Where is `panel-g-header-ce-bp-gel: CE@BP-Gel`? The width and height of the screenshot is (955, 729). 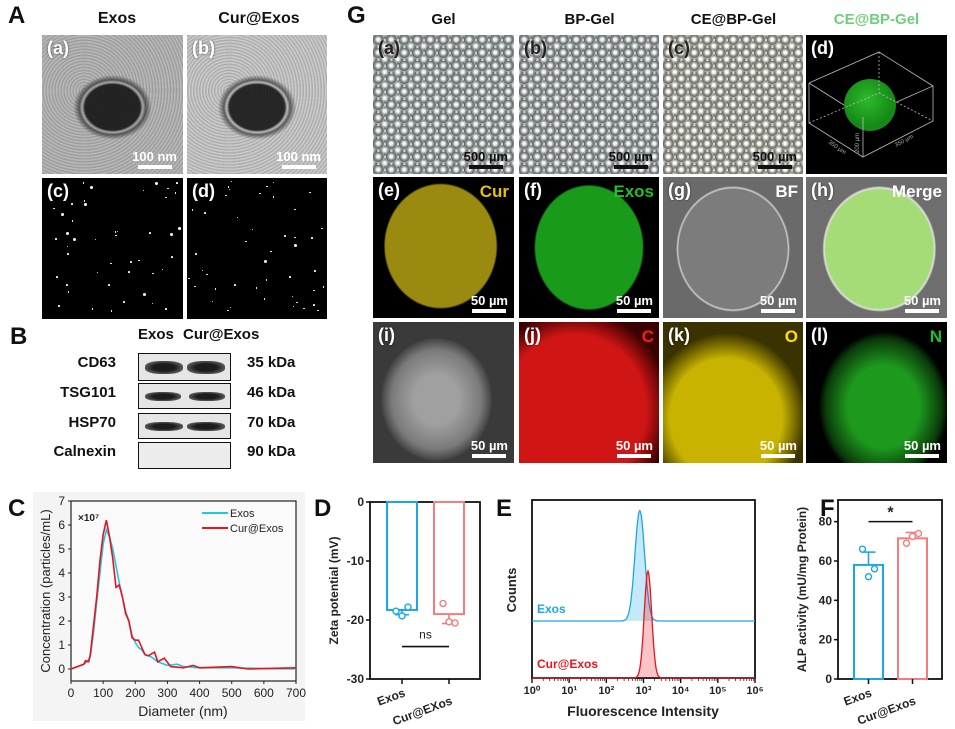
panel-g-header-ce-bp-gel: CE@BP-Gel is located at coordinates (733, 19).